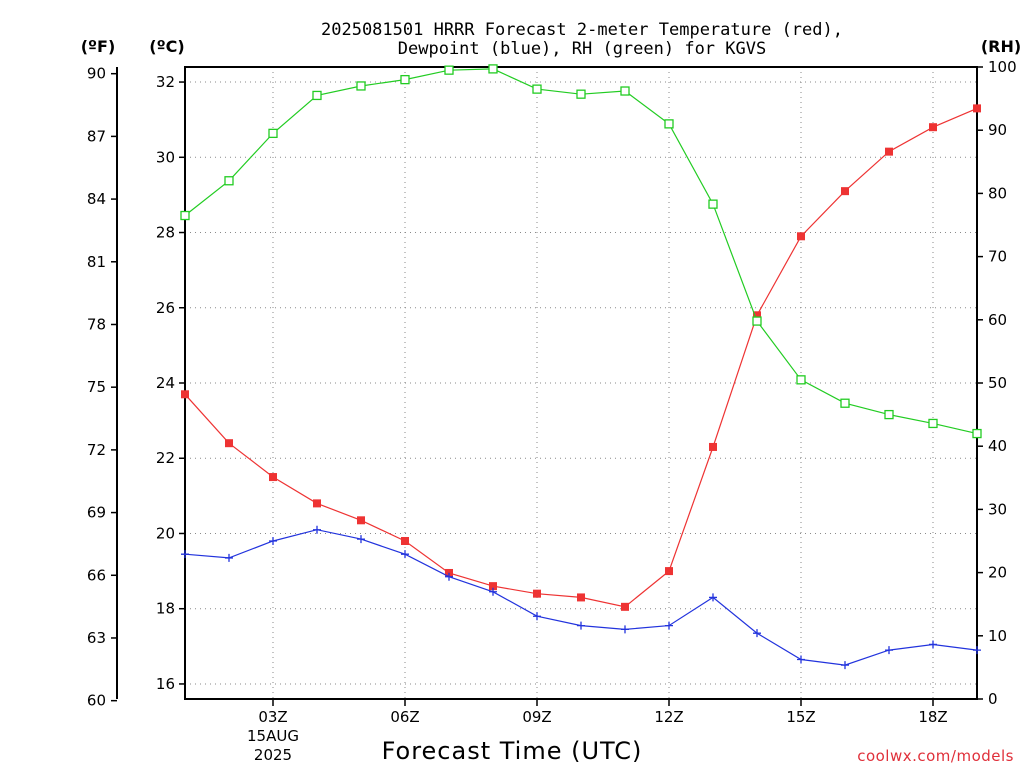  Describe the element at coordinates (932, 717) in the screenshot. I see `x-tick-label: 18Z` at that location.